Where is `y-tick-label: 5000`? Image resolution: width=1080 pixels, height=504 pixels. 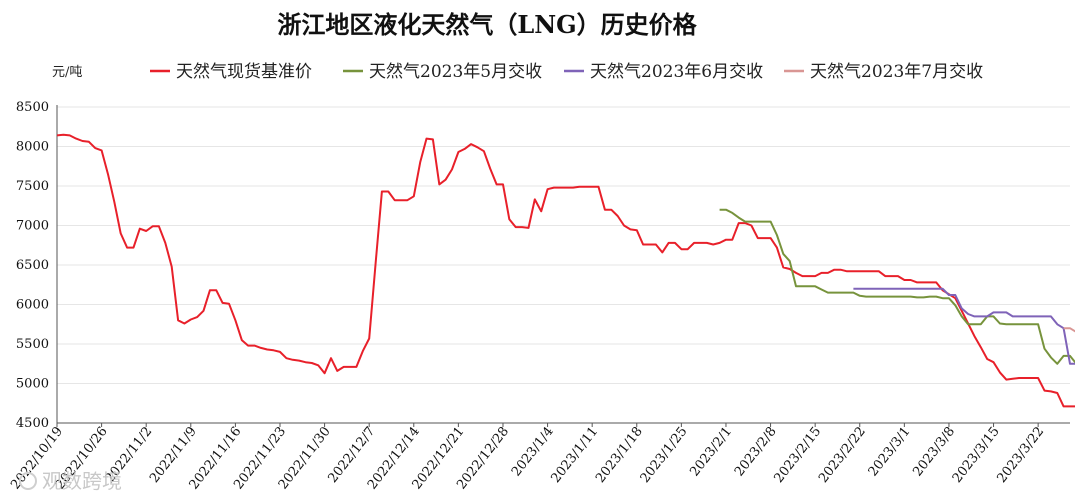
y-tick-label: 5000 is located at coordinates (32, 384).